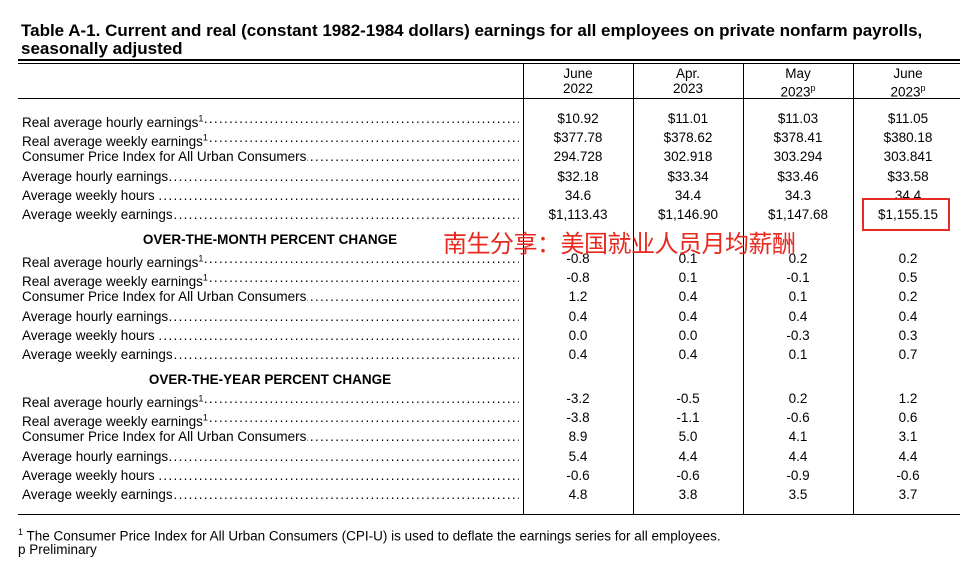 Image resolution: width=960 pixels, height=571 pixels. Describe the element at coordinates (489, 514) in the screenshot. I see `bottom-rule` at that location.